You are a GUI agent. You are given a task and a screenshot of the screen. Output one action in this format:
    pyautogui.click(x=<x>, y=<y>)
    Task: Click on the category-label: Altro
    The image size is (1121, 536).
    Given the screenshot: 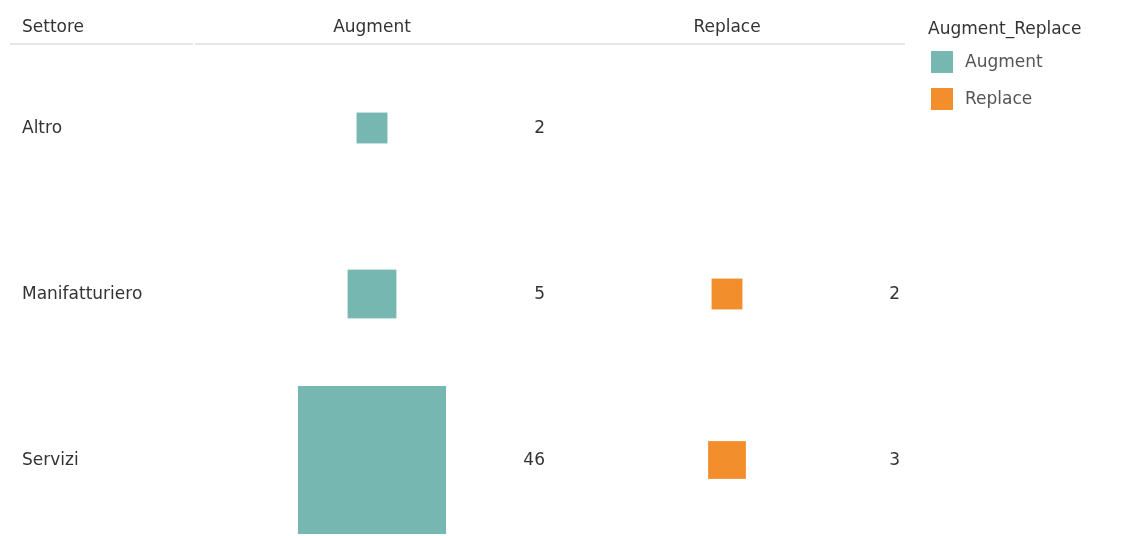 What is the action you would take?
    pyautogui.click(x=42, y=127)
    